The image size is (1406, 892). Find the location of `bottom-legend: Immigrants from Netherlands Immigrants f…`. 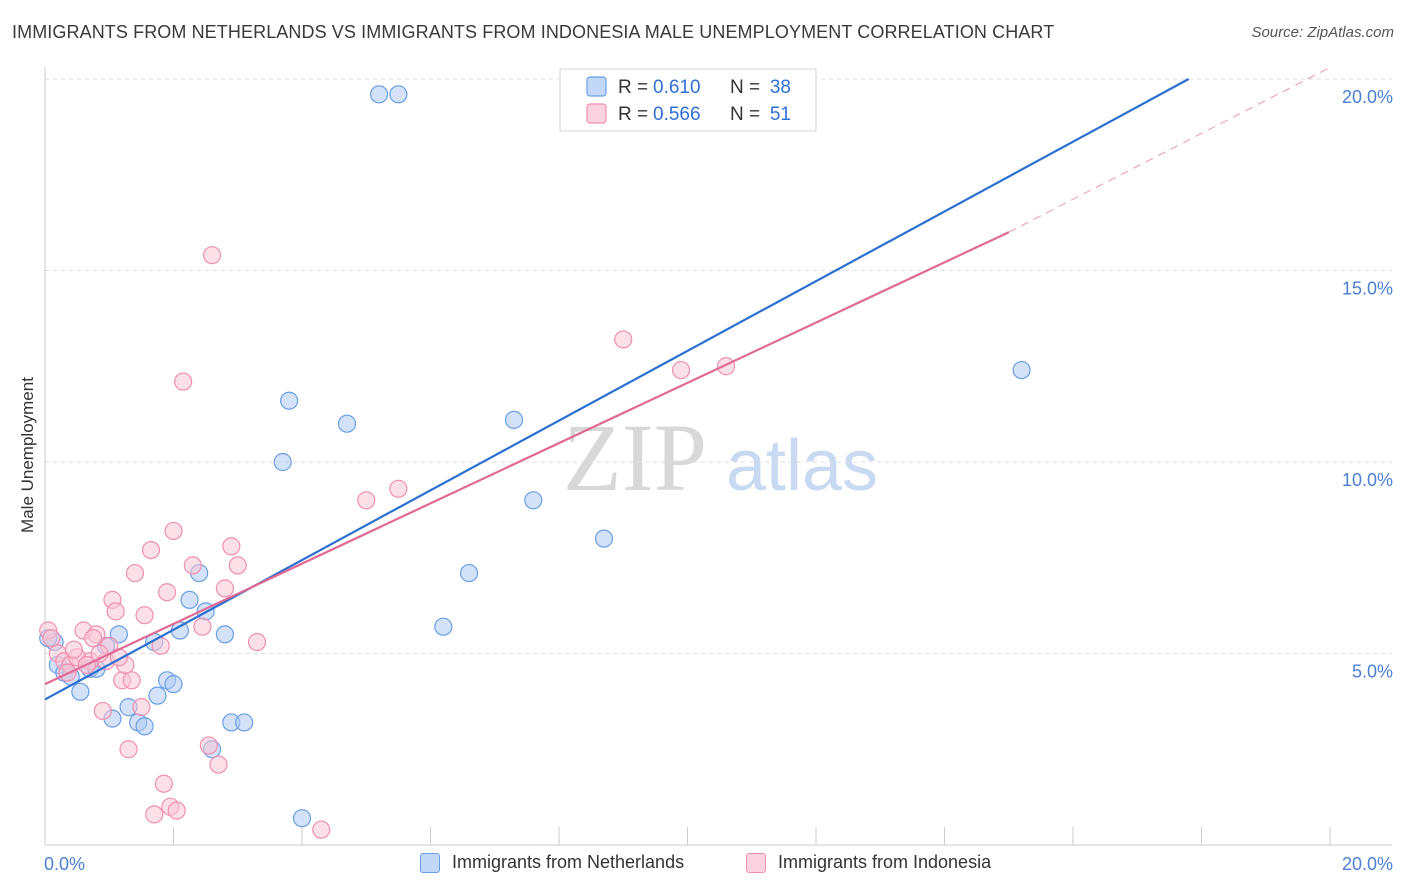

bottom-legend: Immigrants from Netherlands Immigrants f… is located at coordinates (703, 865).